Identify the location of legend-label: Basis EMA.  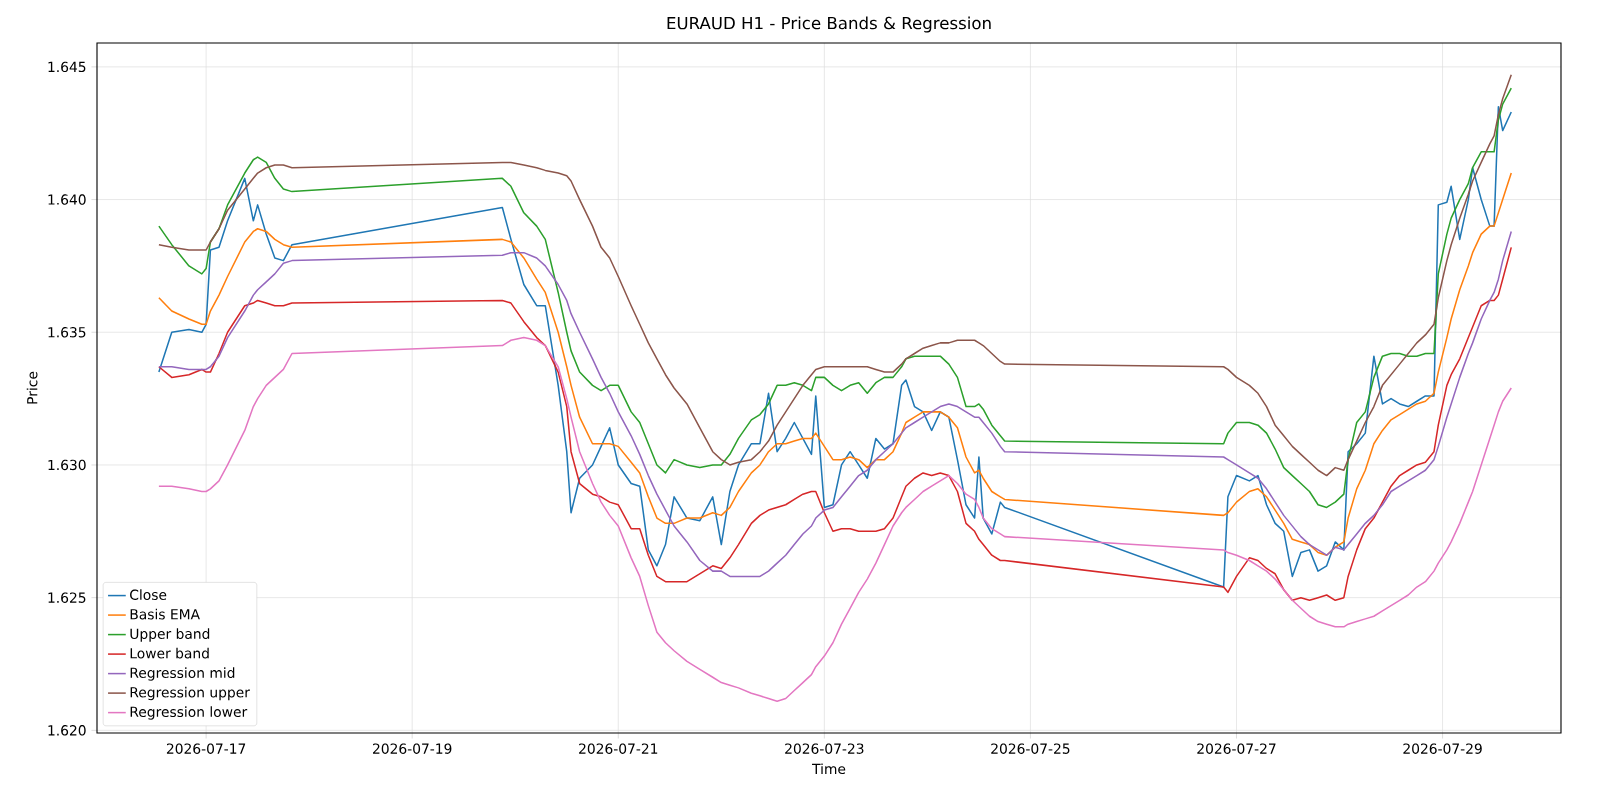
(165, 614).